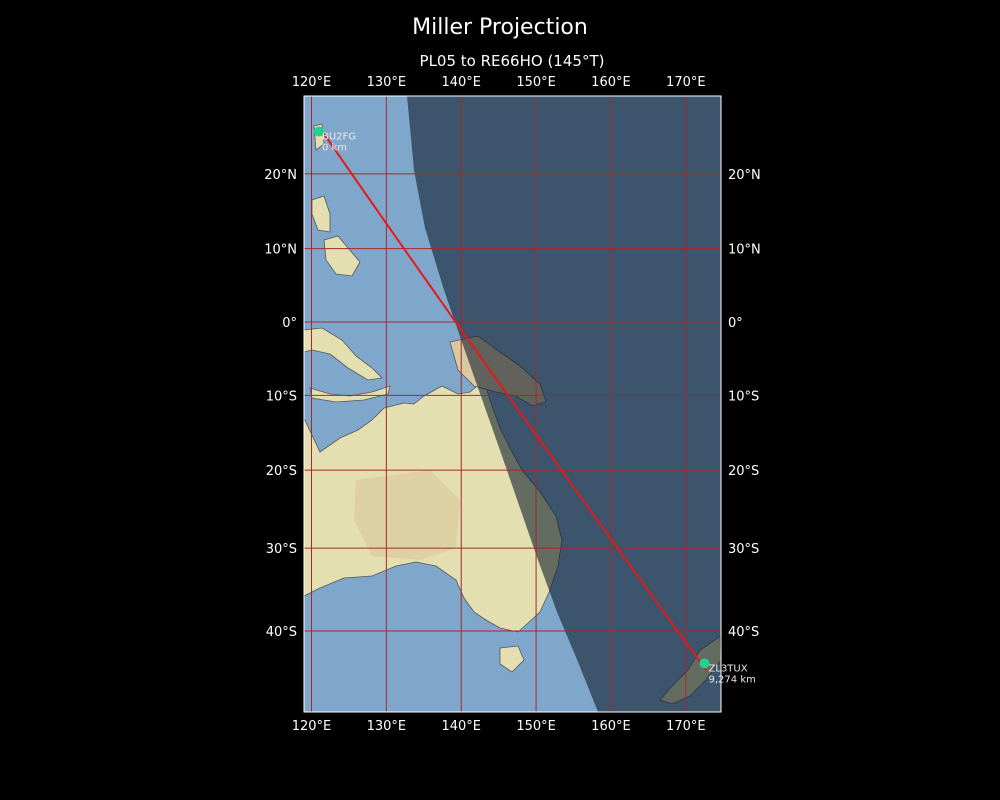 This screenshot has width=1000, height=800. Describe the element at coordinates (312, 726) in the screenshot. I see `meridian-label-bottom: 120°E` at that location.